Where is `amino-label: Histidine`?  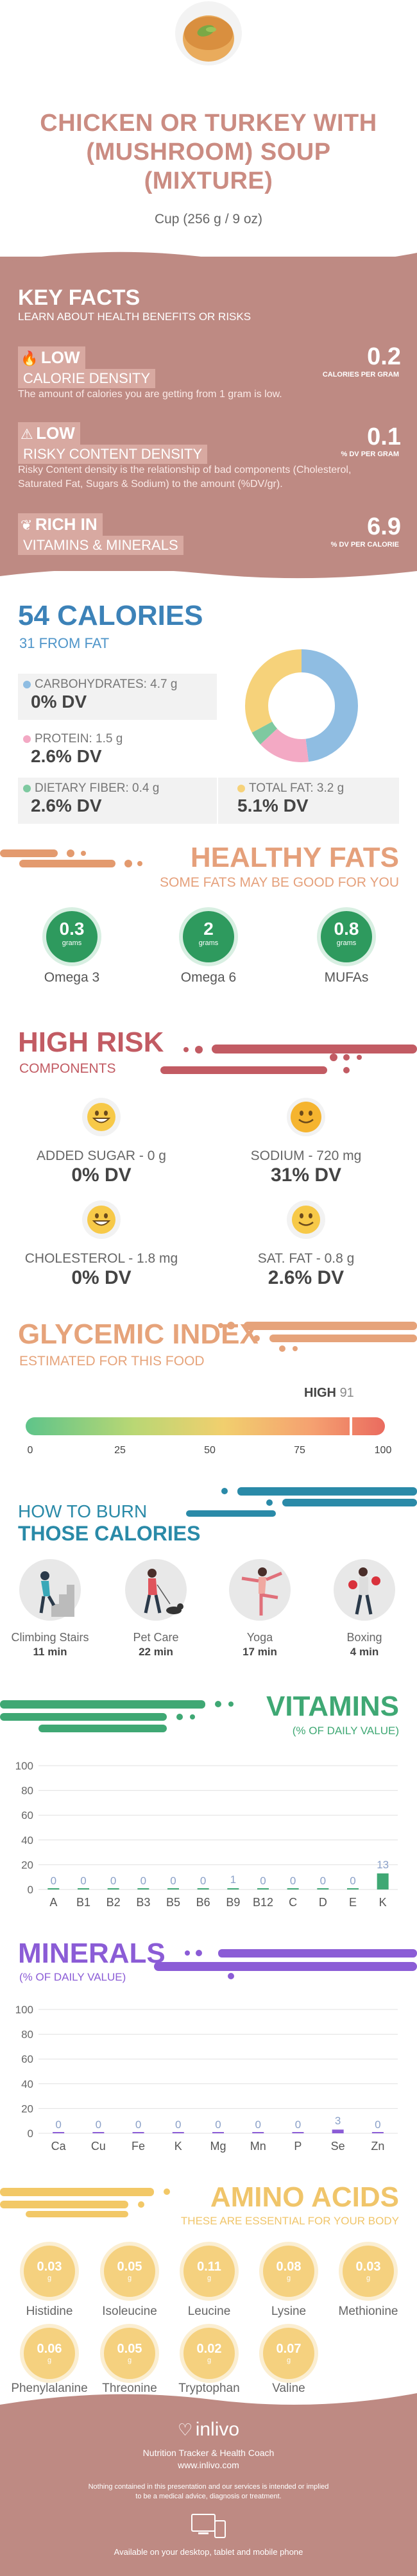 amino-label: Histidine is located at coordinates (49, 2311).